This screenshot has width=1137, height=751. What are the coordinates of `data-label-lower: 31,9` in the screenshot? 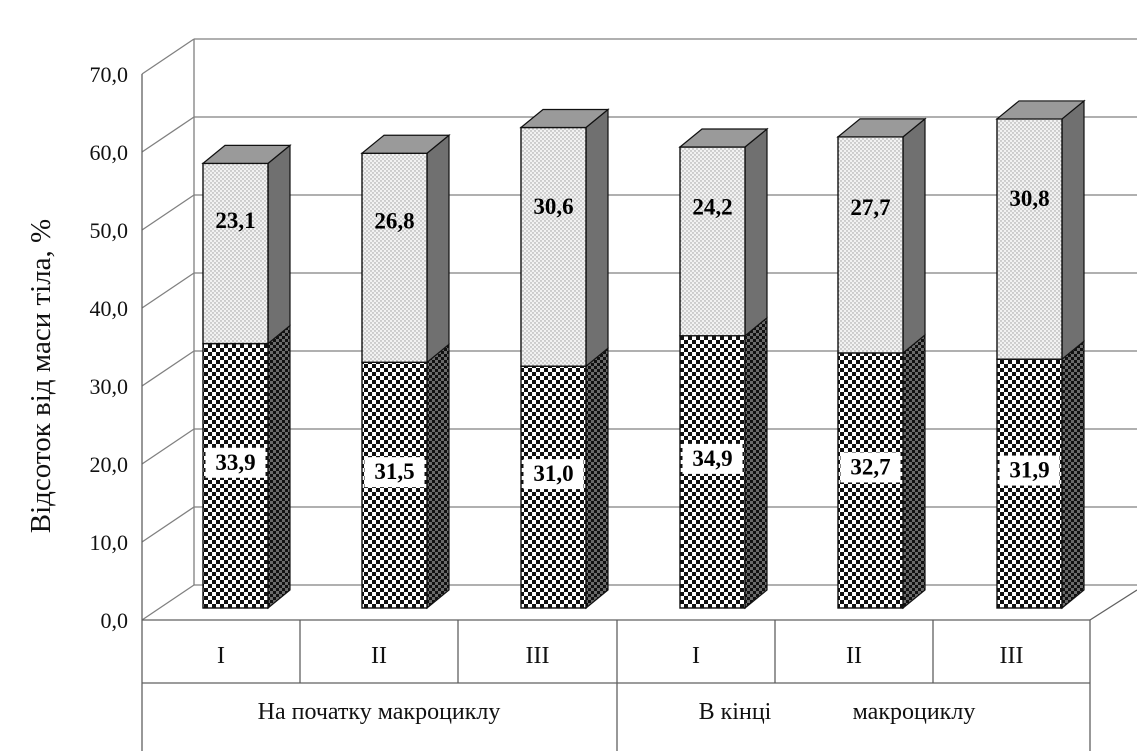 It's located at (1029, 470).